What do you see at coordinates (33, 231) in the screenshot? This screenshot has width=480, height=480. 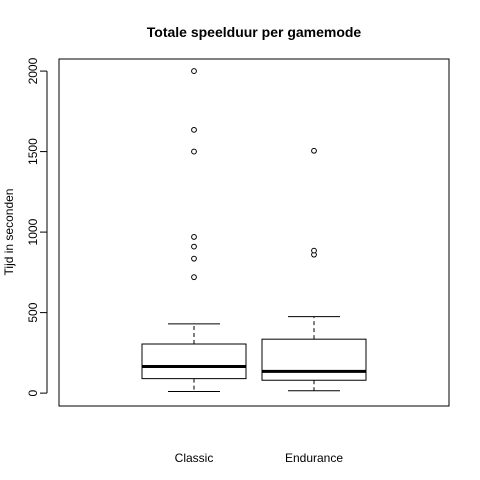 I see `y-axis-tick-label: 1000` at bounding box center [33, 231].